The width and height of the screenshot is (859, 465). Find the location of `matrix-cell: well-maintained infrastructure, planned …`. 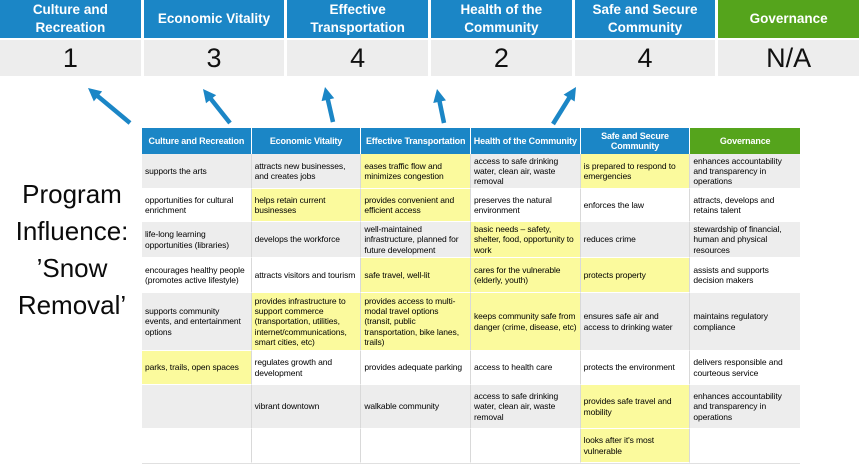

matrix-cell: well-maintained infrastructure, planned … is located at coordinates (416, 240).